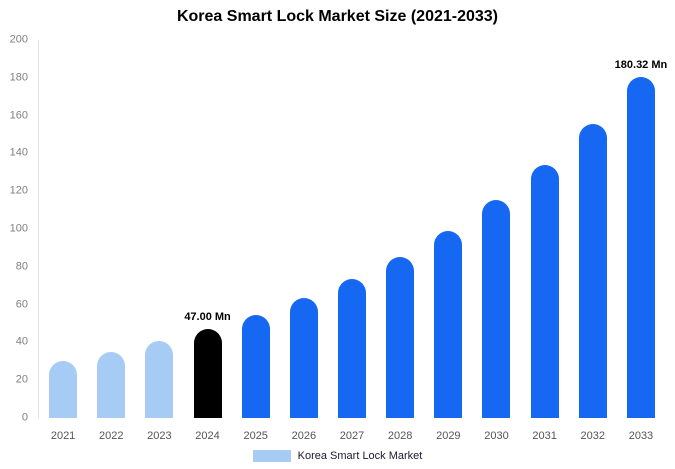 The height and width of the screenshot is (469, 675). I want to click on bar-slot-2033: 180.32 Mn 2033, so click(641, 241).